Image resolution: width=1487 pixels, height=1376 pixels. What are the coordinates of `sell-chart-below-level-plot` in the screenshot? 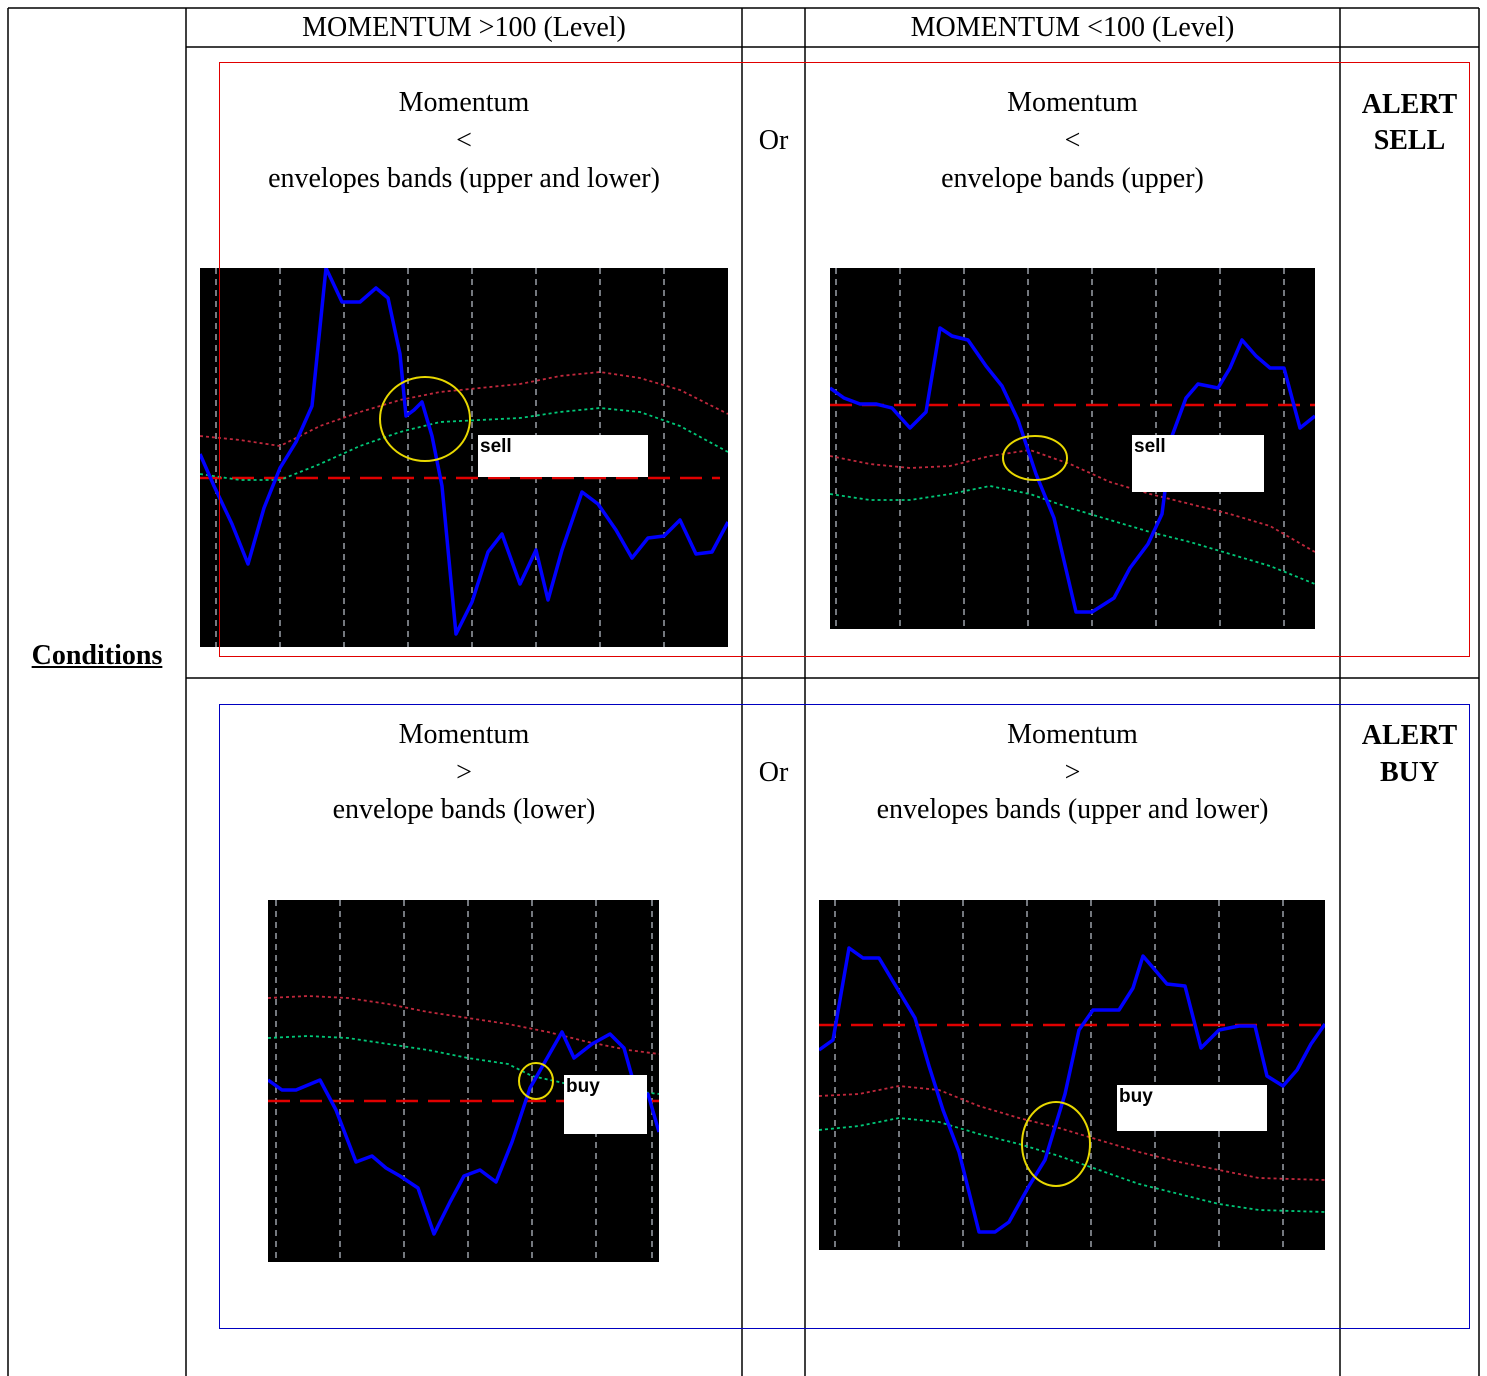 It's located at (1072, 448).